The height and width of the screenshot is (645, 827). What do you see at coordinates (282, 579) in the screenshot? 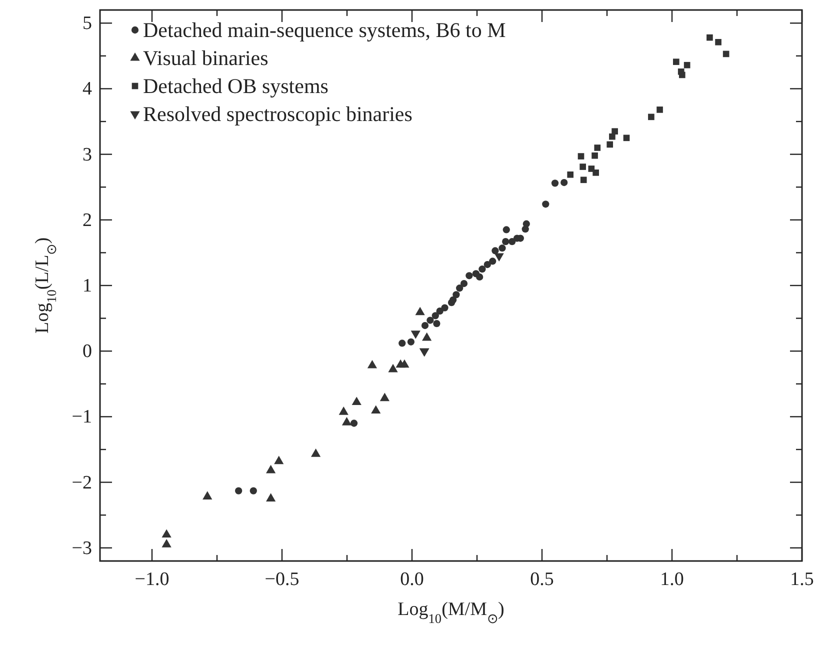
I see `x-tick-label: −0.5` at bounding box center [282, 579].